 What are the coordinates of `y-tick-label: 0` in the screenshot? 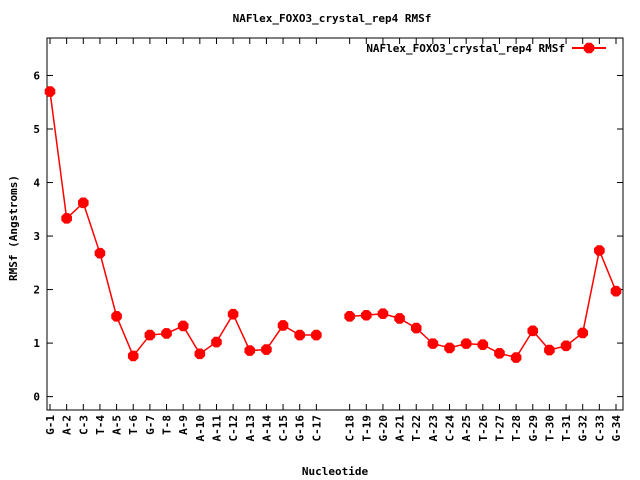 It's located at (36, 397).